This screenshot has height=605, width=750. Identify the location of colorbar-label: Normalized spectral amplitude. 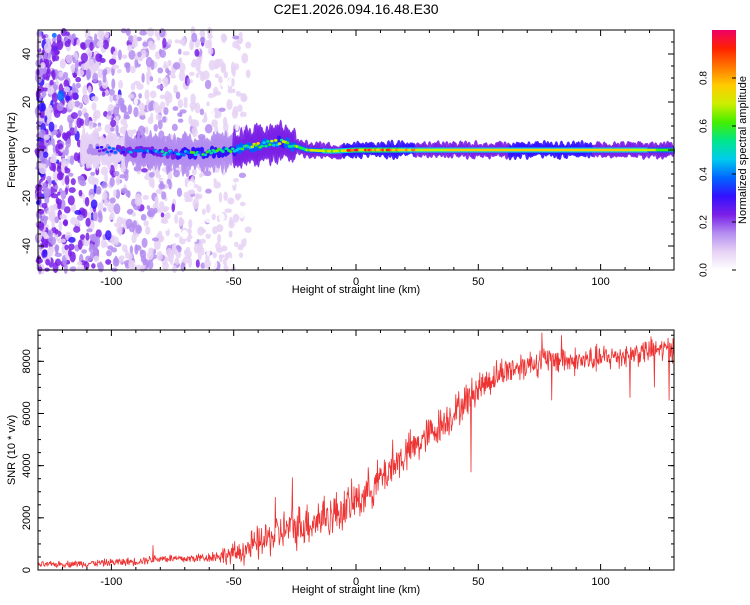
(743, 150).